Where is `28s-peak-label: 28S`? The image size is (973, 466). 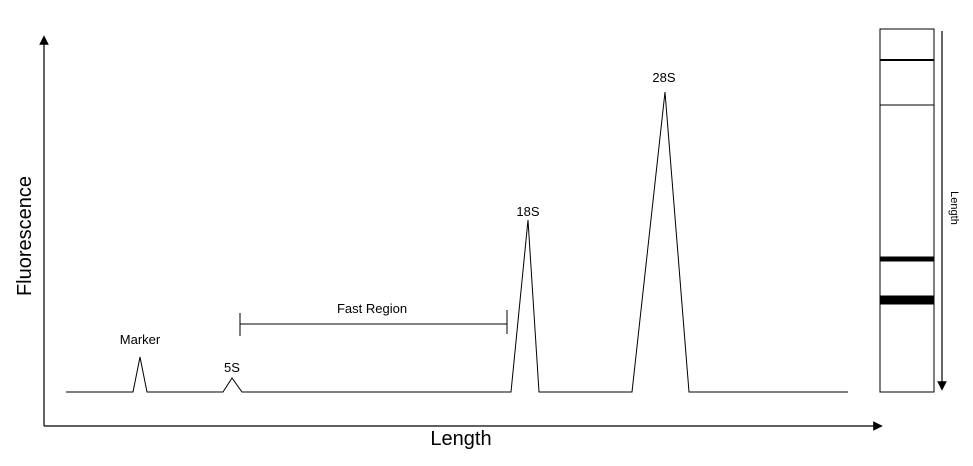
28s-peak-label: 28S is located at coordinates (663, 77).